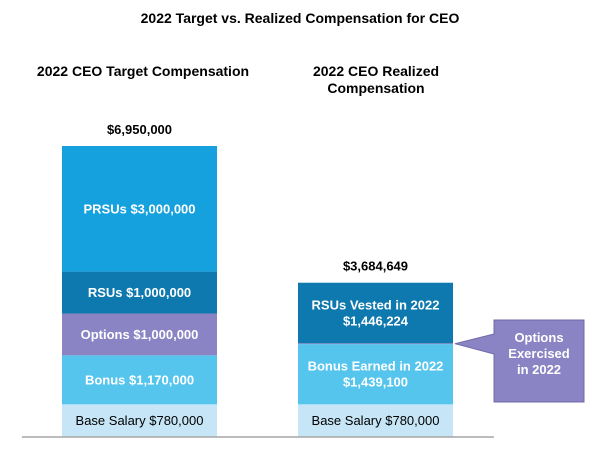 Image resolution: width=600 pixels, height=449 pixels. Describe the element at coordinates (539, 369) in the screenshot. I see `callout-label: in 2022` at that location.